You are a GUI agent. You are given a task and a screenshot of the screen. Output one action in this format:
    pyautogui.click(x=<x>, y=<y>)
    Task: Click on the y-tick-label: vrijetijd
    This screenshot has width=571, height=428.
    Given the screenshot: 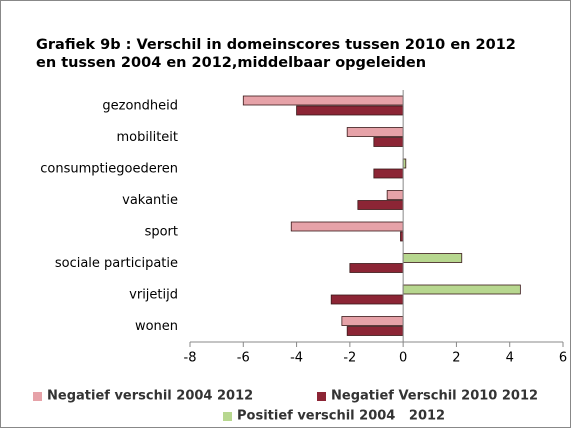 What is the action you would take?
    pyautogui.click(x=153, y=295)
    